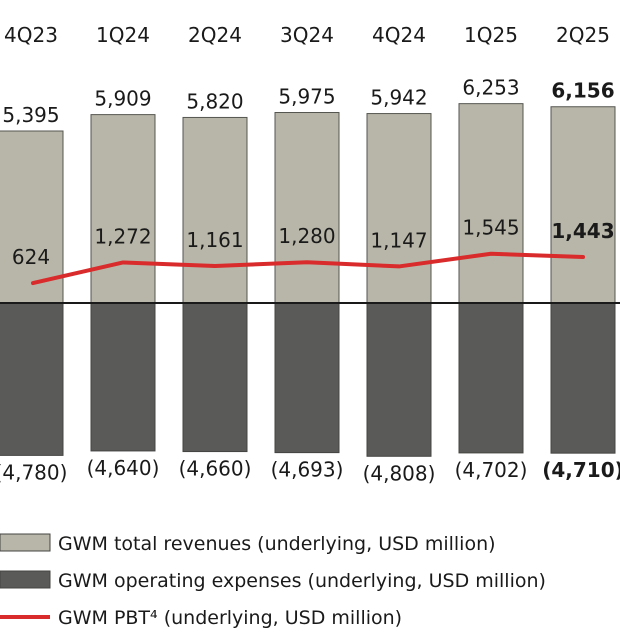 The height and width of the screenshot is (634, 620). I want to click on legend-pbt: GWM PBT⁴ (underlying, USD million), so click(201, 618).